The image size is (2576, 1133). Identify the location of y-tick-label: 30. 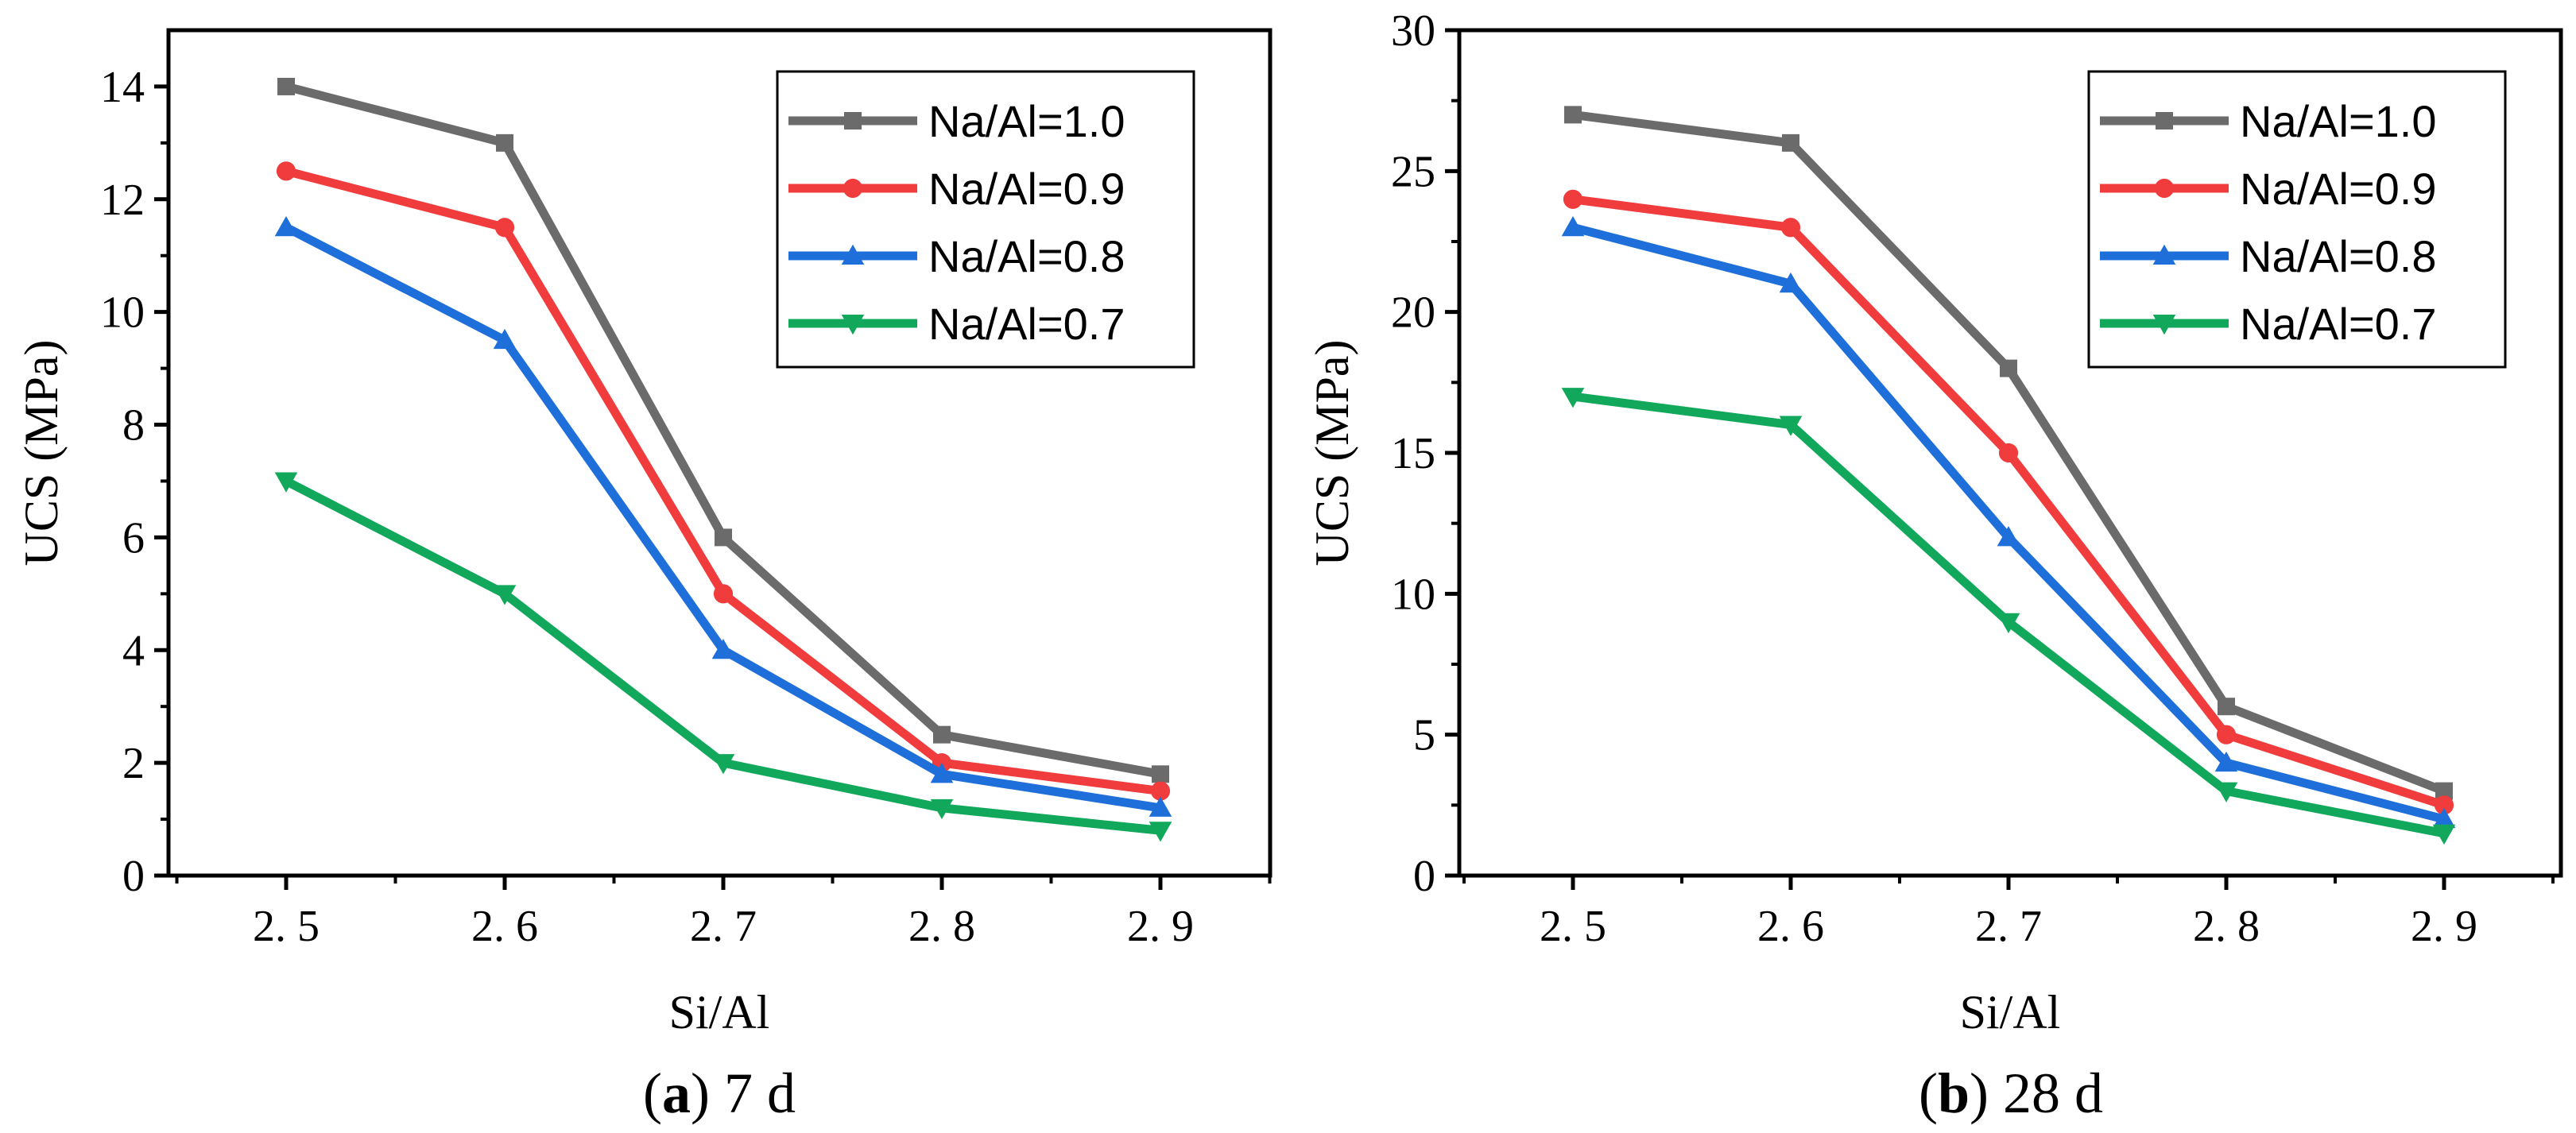
(1413, 31).